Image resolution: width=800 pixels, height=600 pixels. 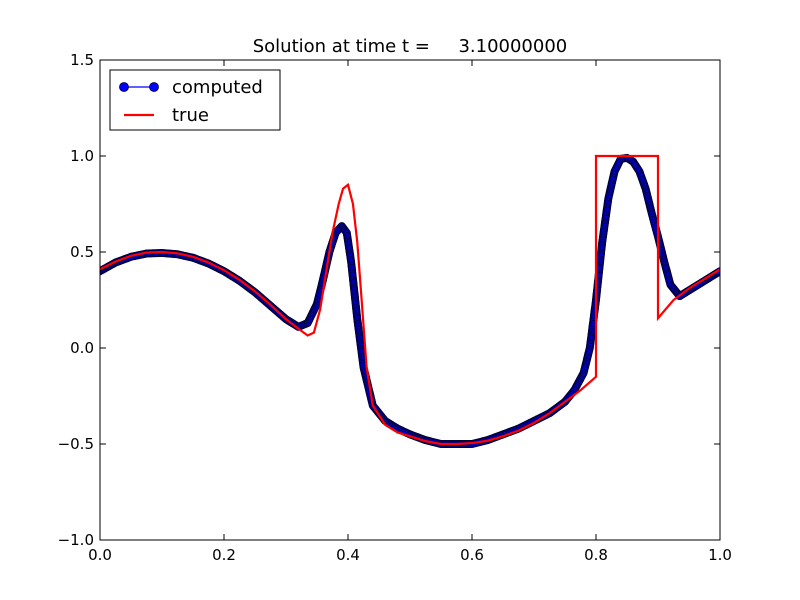 I want to click on y-tick-label: −1.0, so click(x=76, y=540).